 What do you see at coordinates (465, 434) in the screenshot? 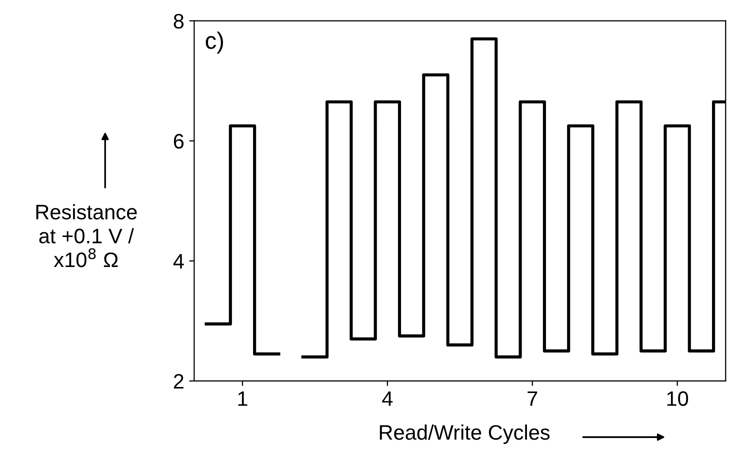
I see `x-axis-title: Read/Write Cycles` at bounding box center [465, 434].